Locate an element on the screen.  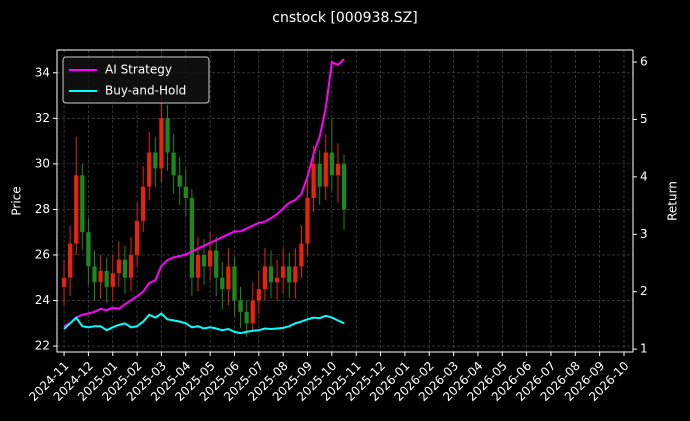
y2-tick-label: 5 is located at coordinates (644, 119).